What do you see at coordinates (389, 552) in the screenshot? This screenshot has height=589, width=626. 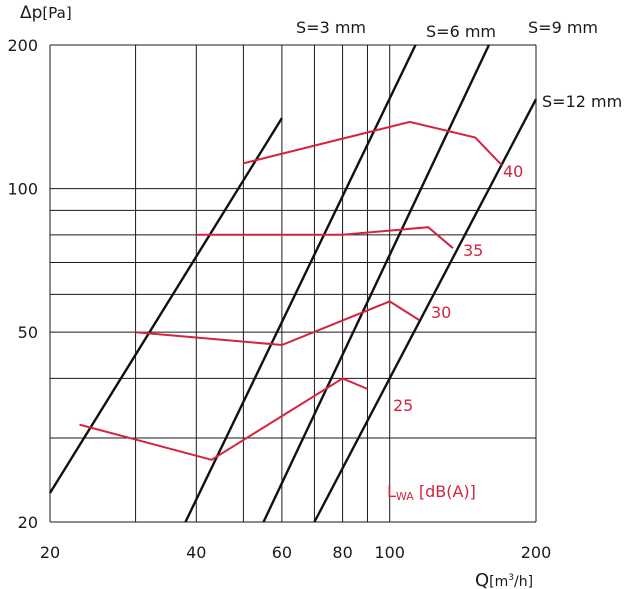 I see `x-tick-label-100: 100` at bounding box center [389, 552].